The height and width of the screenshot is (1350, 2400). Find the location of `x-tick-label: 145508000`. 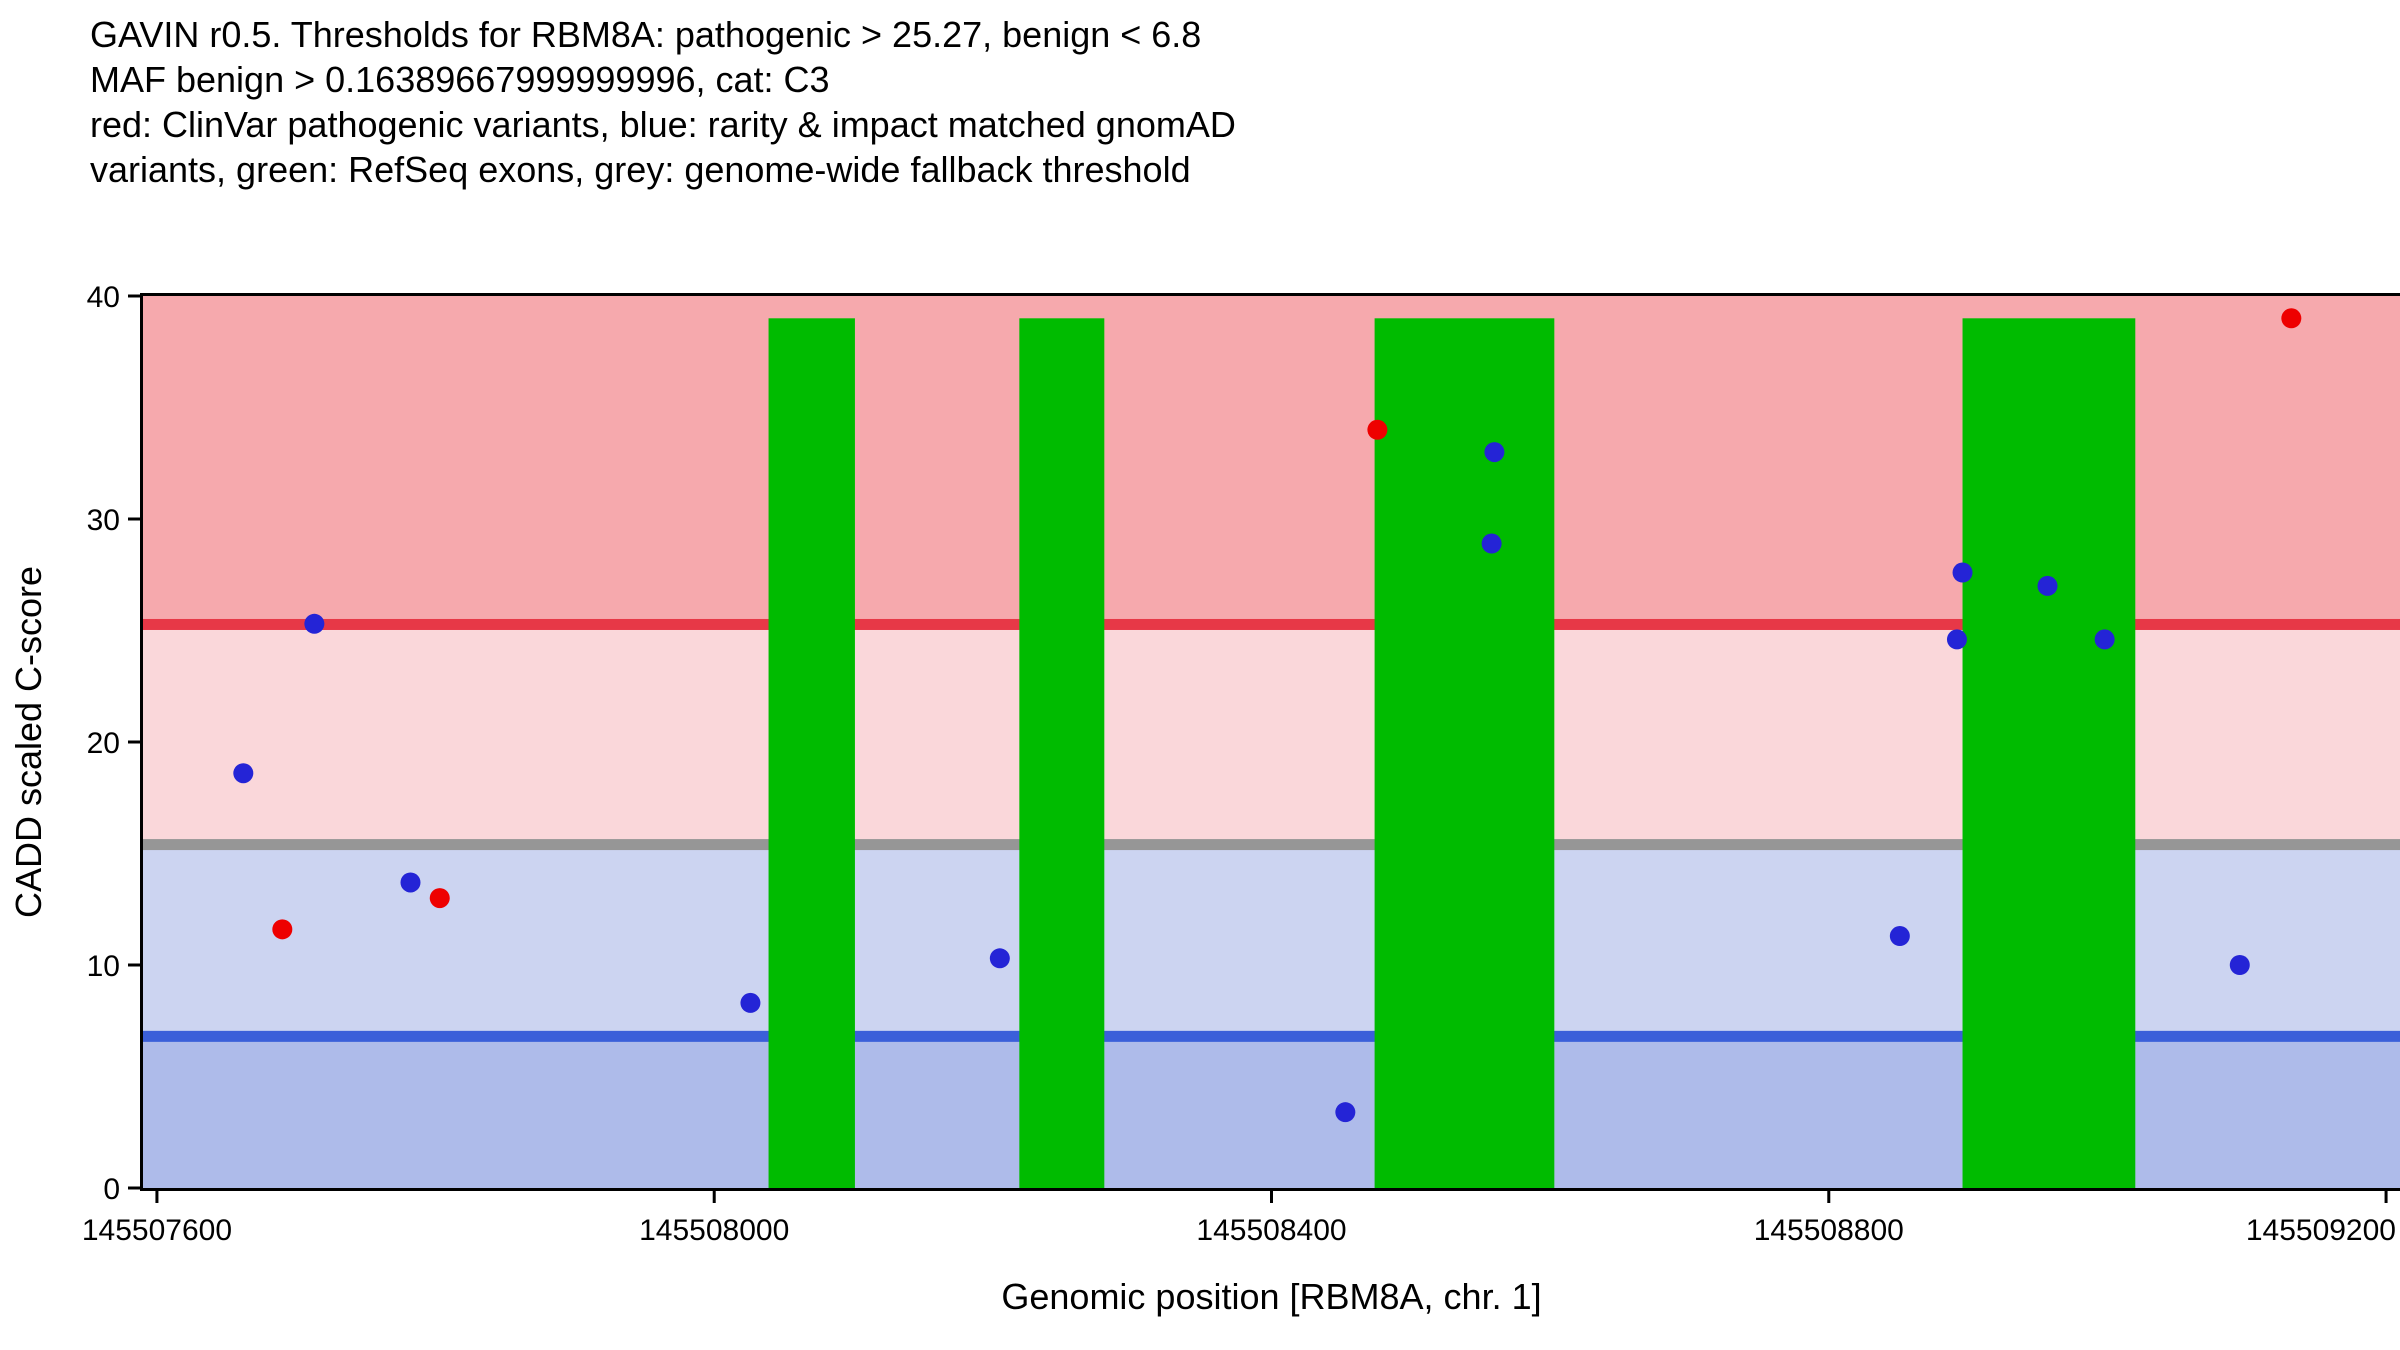

x-tick-label: 145508000 is located at coordinates (714, 1230).